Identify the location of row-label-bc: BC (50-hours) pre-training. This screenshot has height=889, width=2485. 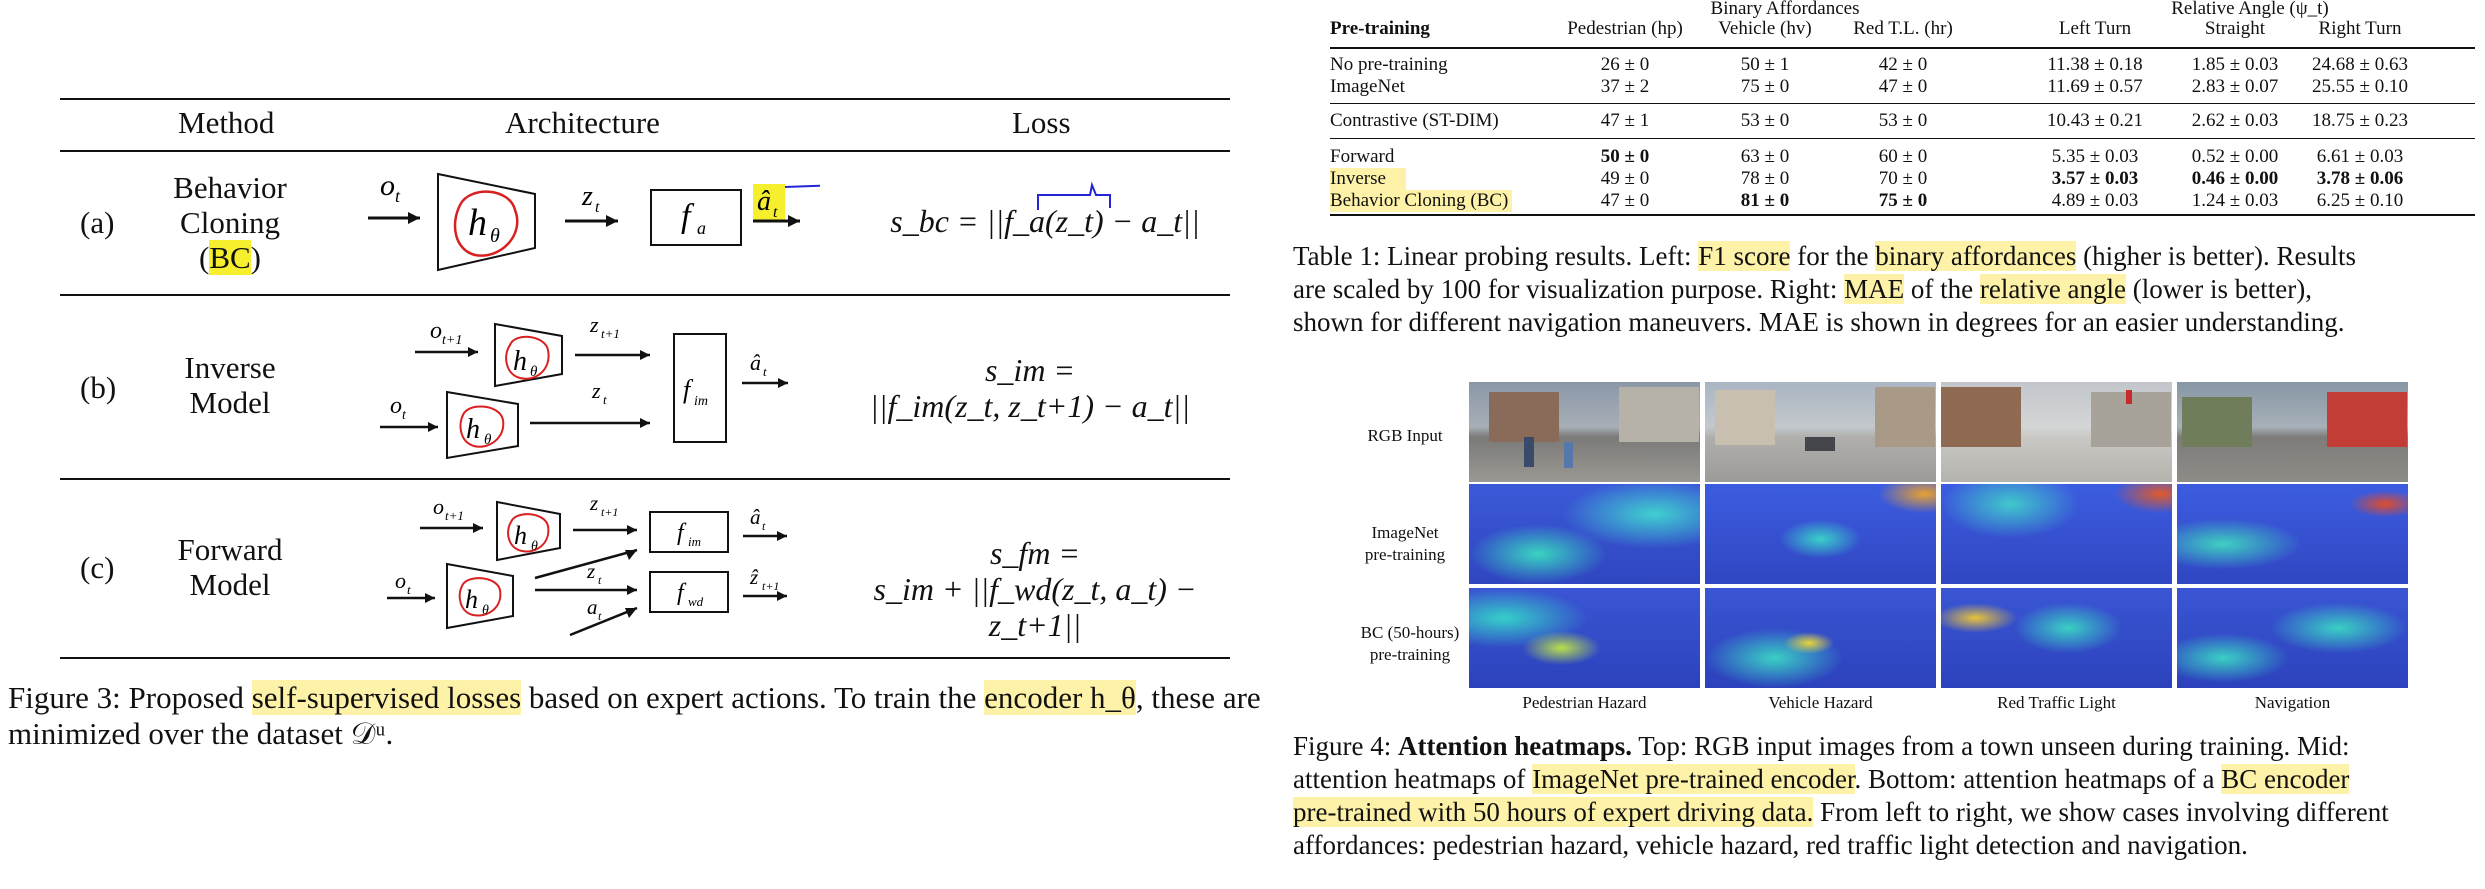
(1410, 643).